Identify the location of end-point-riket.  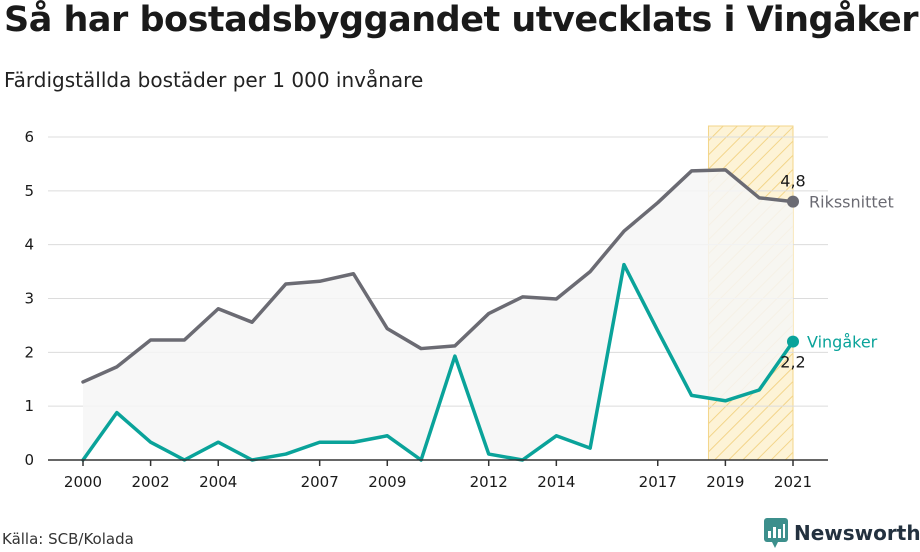
(793, 201).